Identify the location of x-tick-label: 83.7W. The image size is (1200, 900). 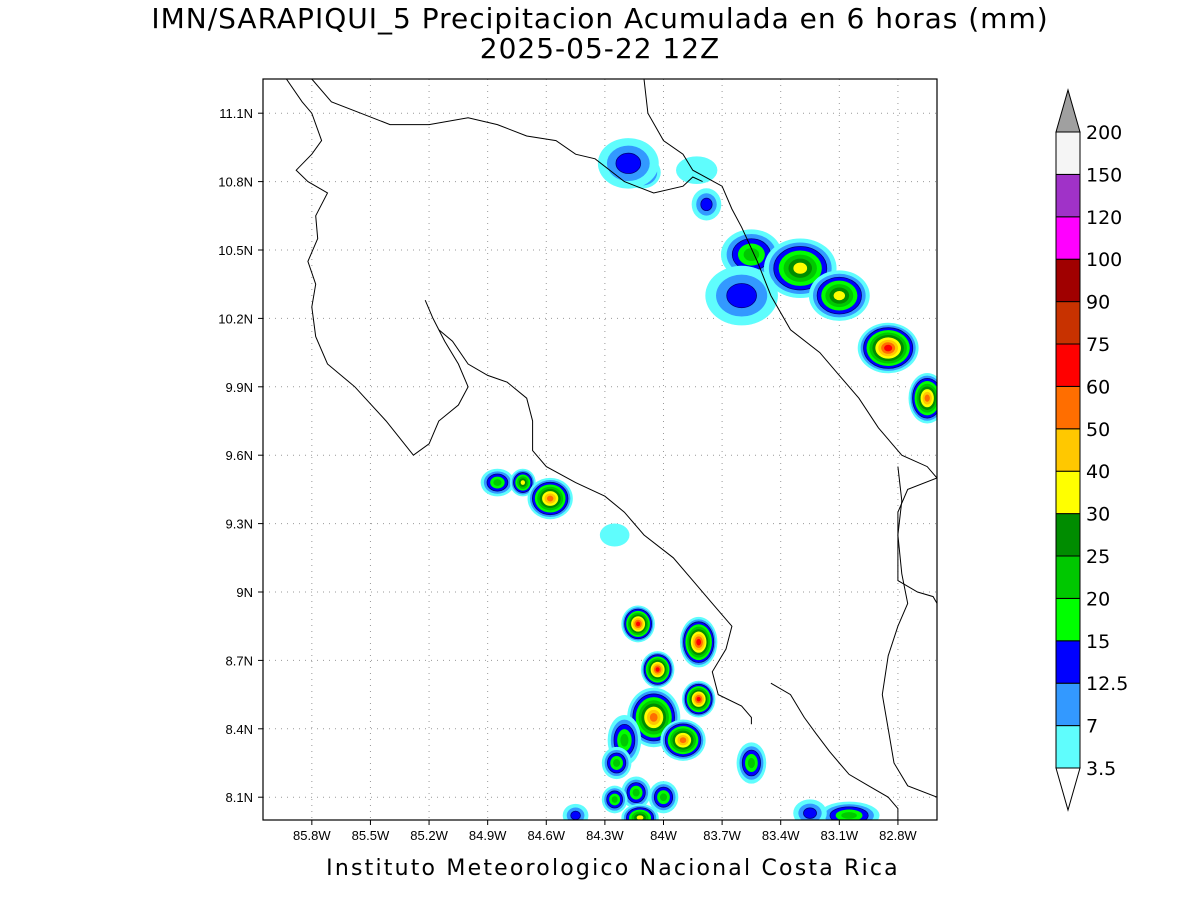
(722, 835).